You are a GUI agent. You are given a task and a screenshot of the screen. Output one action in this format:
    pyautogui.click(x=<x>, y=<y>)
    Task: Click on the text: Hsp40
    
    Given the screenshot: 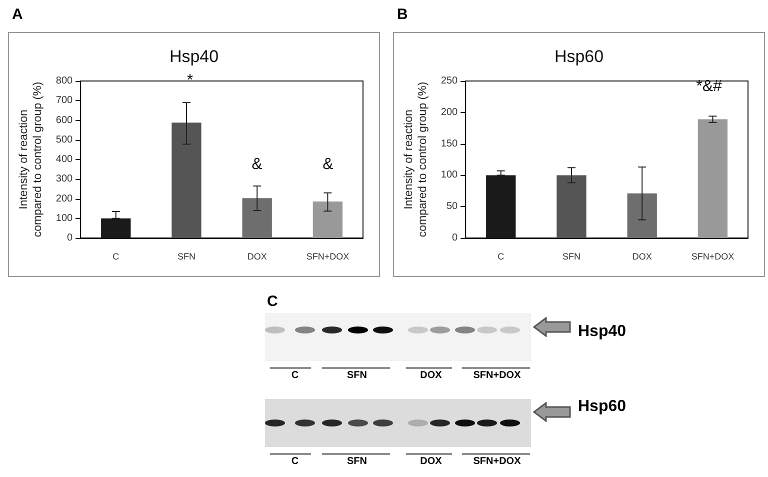 What is the action you would take?
    pyautogui.click(x=602, y=332)
    